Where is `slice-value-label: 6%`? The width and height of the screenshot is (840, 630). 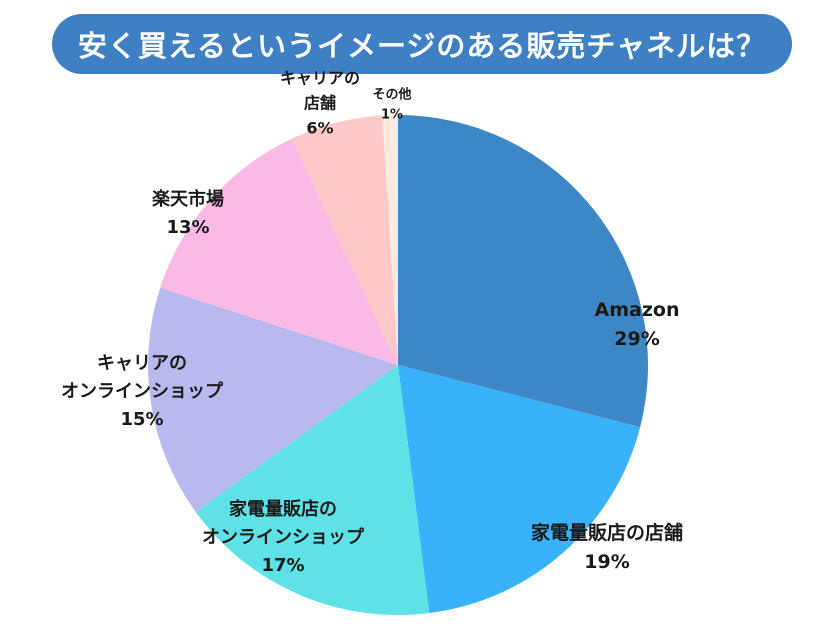 slice-value-label: 6% is located at coordinates (319, 127).